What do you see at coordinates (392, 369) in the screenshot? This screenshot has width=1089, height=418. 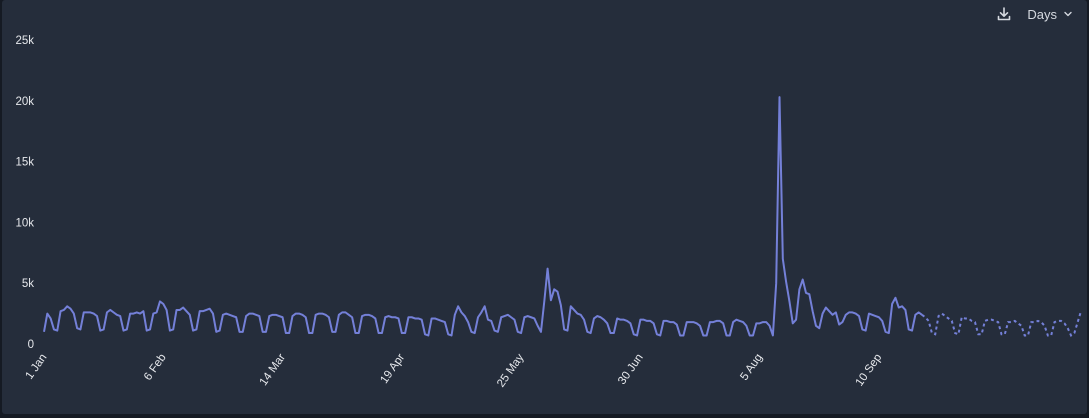 I see `x-tick-label: 19 Apr` at bounding box center [392, 369].